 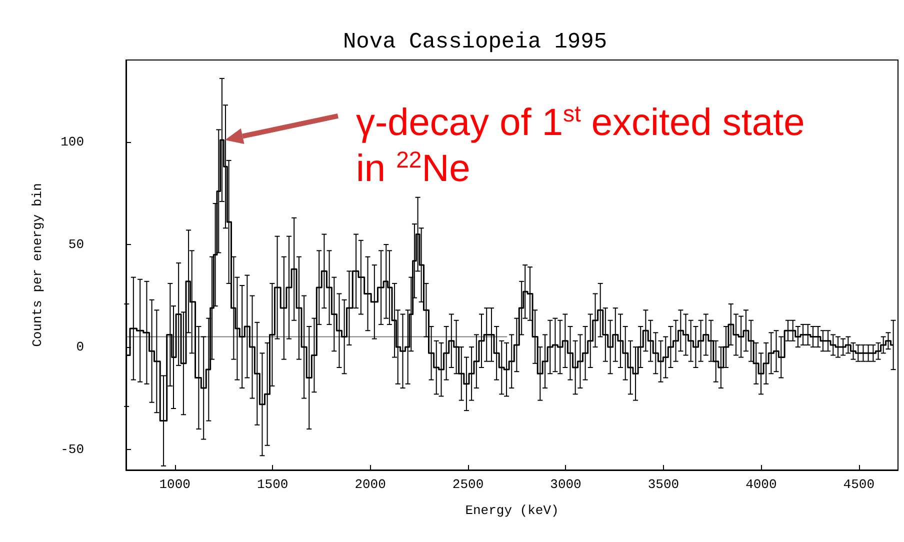 What do you see at coordinates (580, 145) in the screenshot?
I see `text: γ-decay of 1$^{st}$ excited state in $^{22}$Ne` at bounding box center [580, 145].